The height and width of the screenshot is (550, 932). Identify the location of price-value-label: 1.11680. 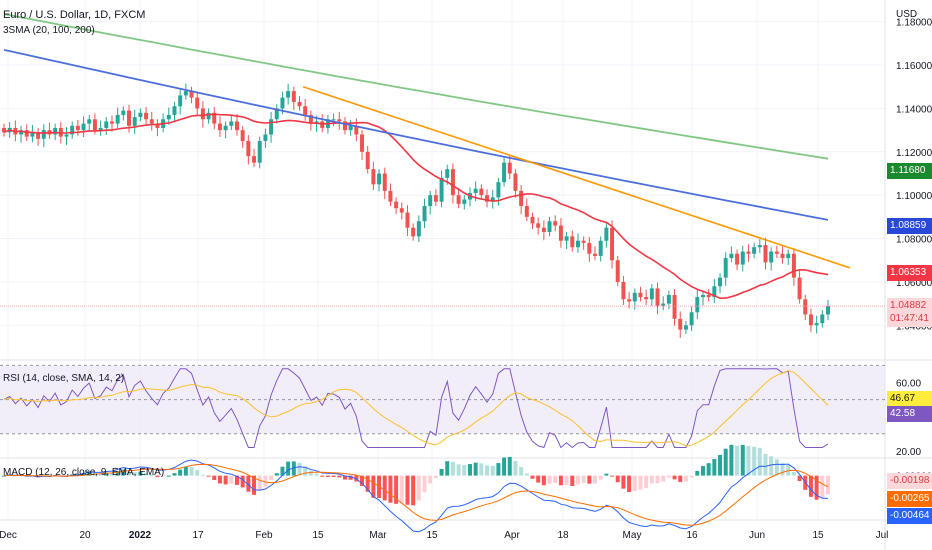
(909, 171).